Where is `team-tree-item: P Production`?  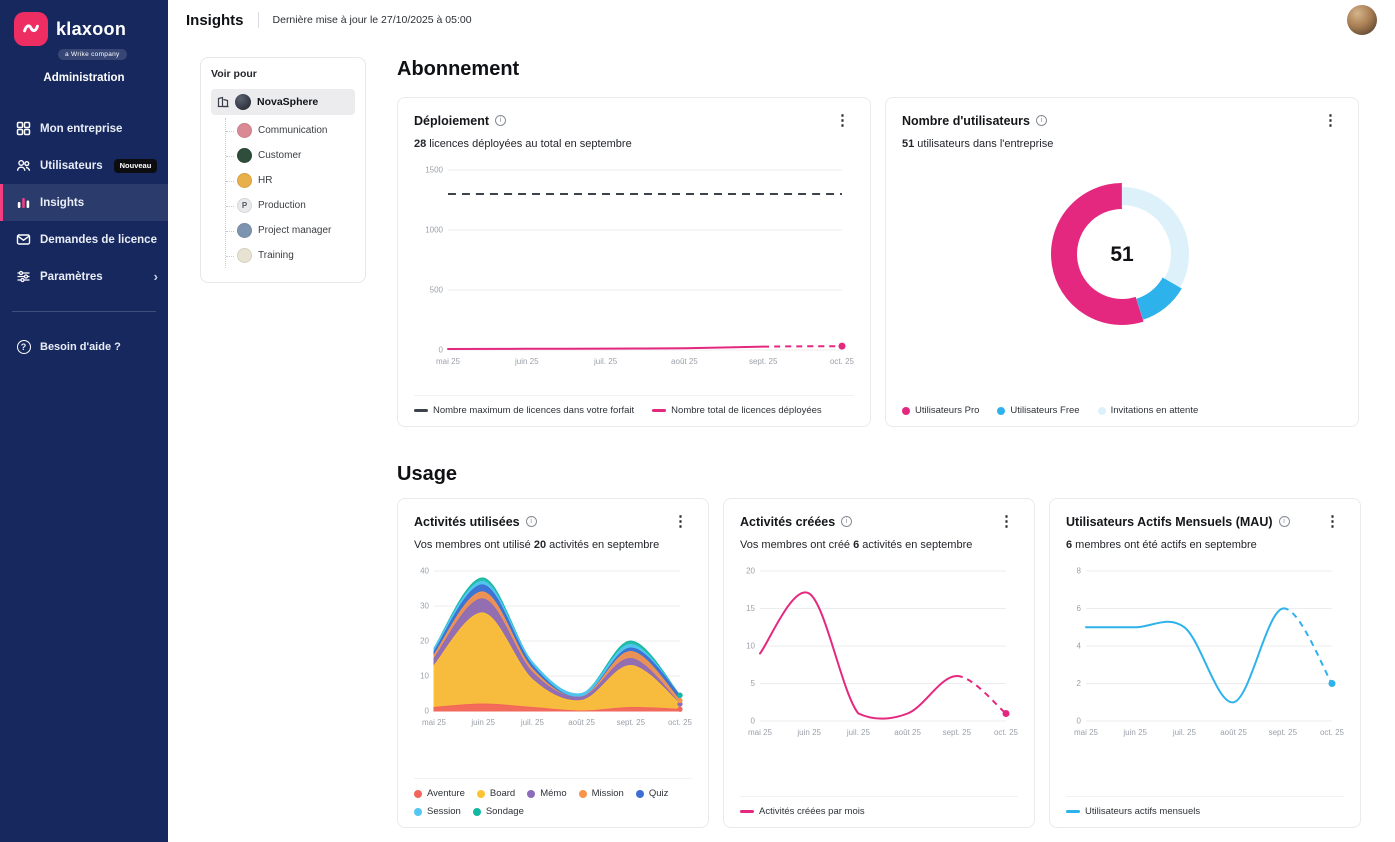
team-tree-item: P Production is located at coordinates (290, 205).